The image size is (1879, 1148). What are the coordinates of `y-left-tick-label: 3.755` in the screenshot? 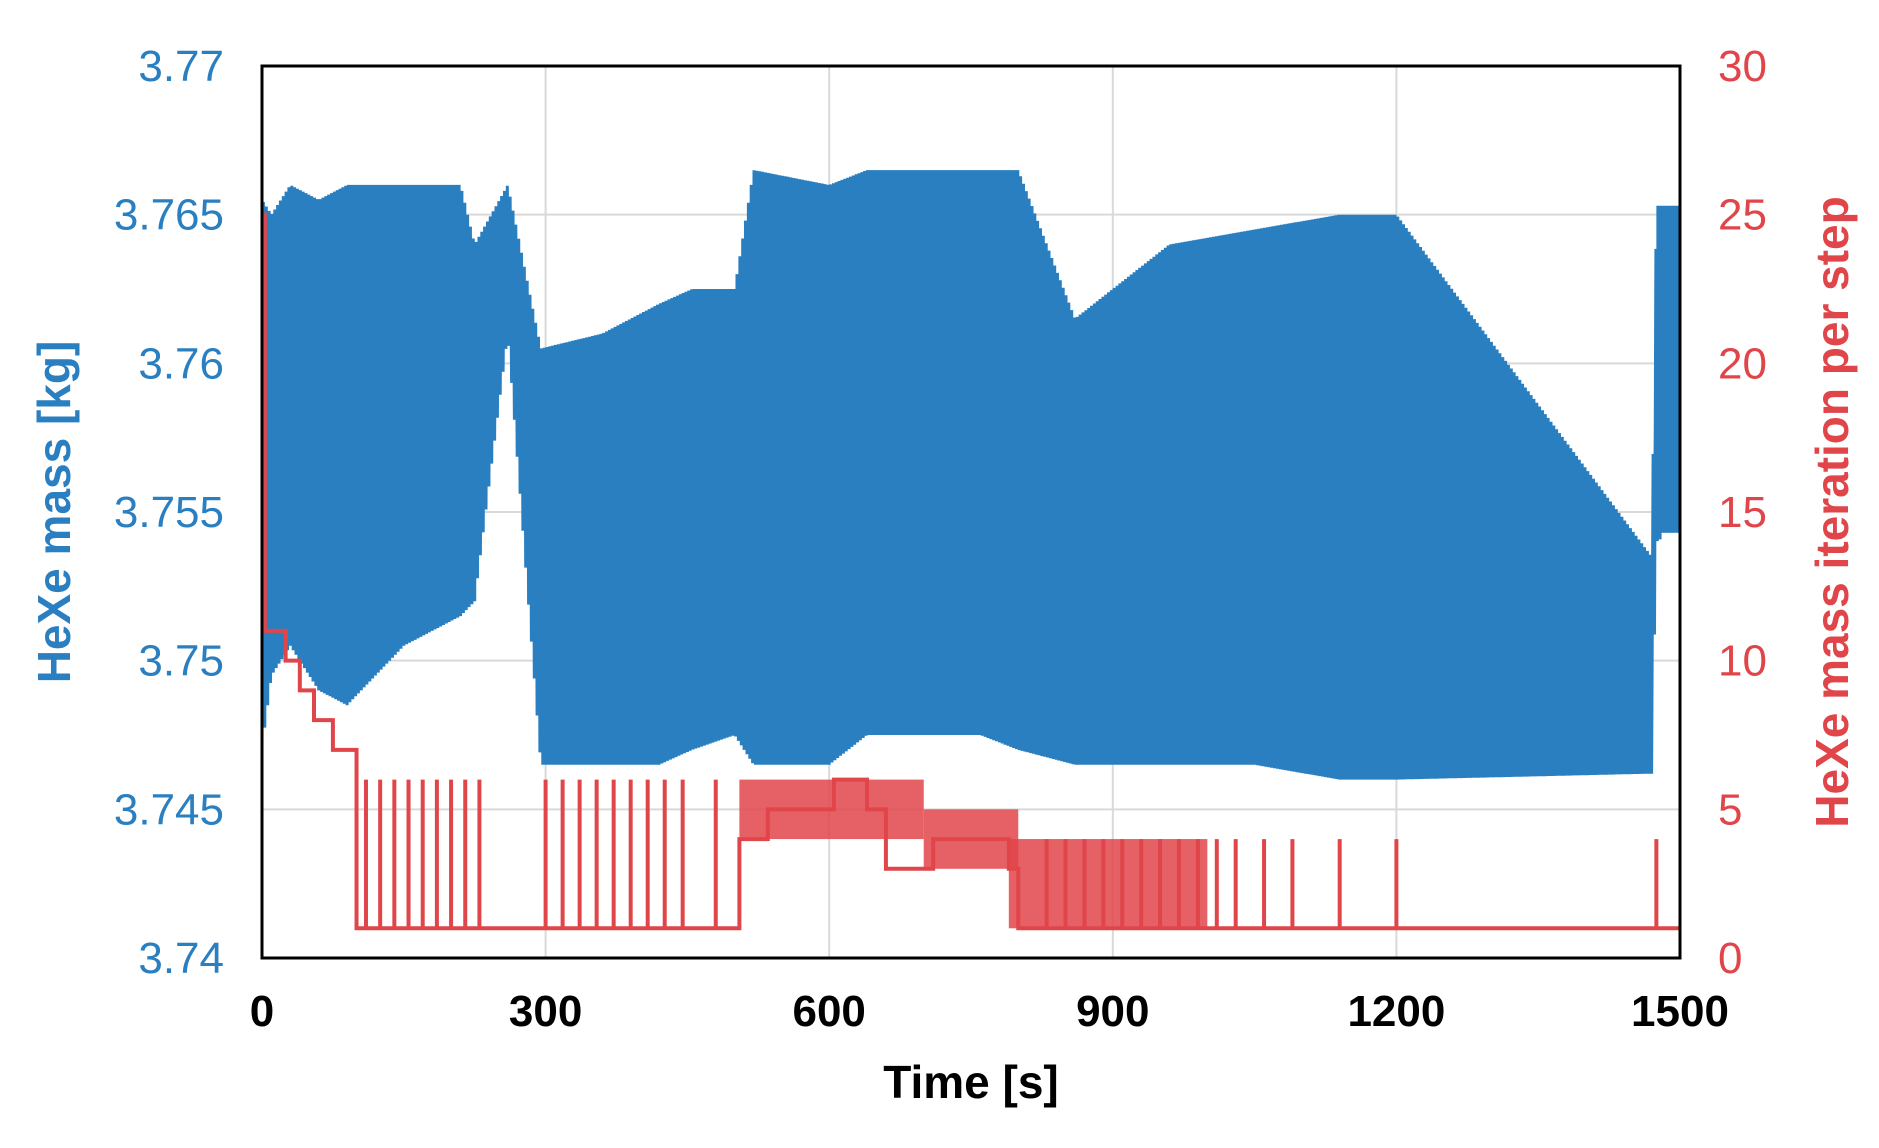 It's located at (169, 512).